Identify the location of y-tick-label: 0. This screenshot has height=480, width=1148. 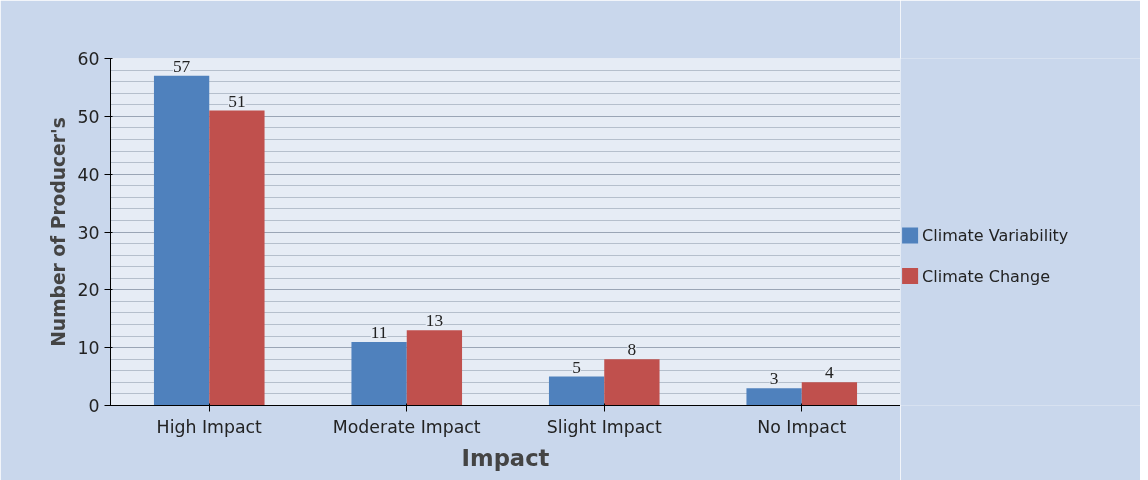
(94, 406).